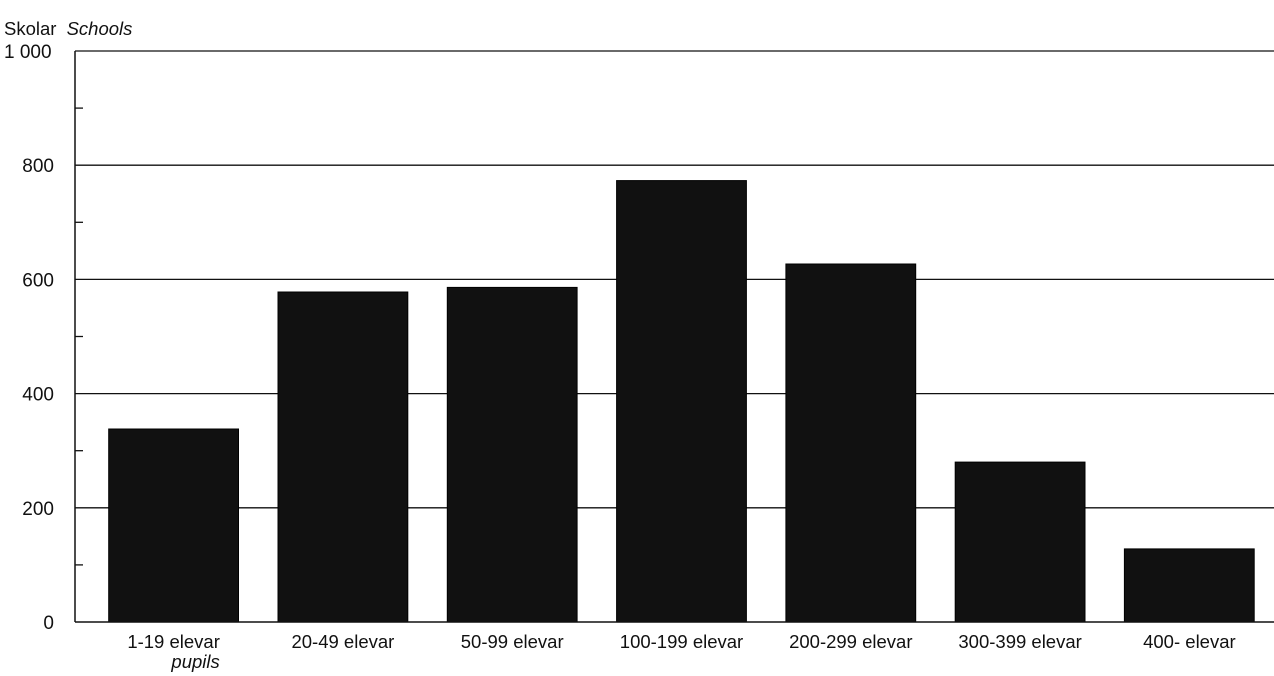 The image size is (1274, 676). I want to click on chart-title-translation: Schools, so click(100, 28).